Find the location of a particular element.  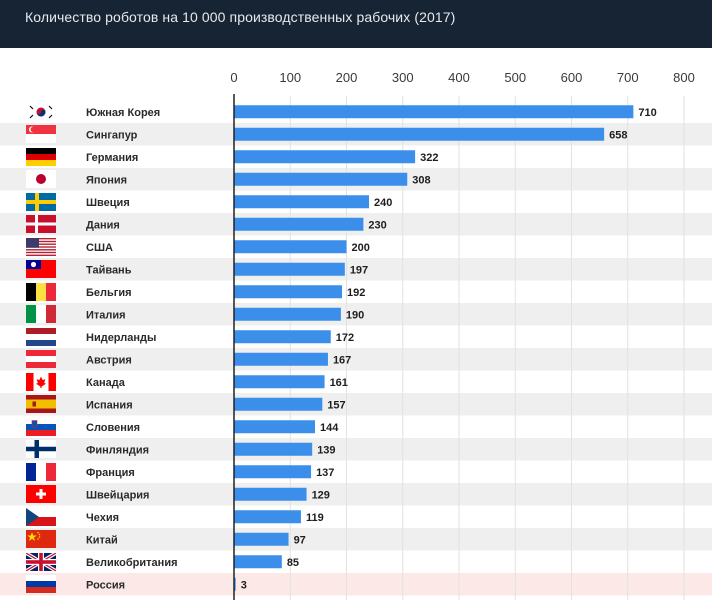

category-label: Нидерланды is located at coordinates (121, 338).